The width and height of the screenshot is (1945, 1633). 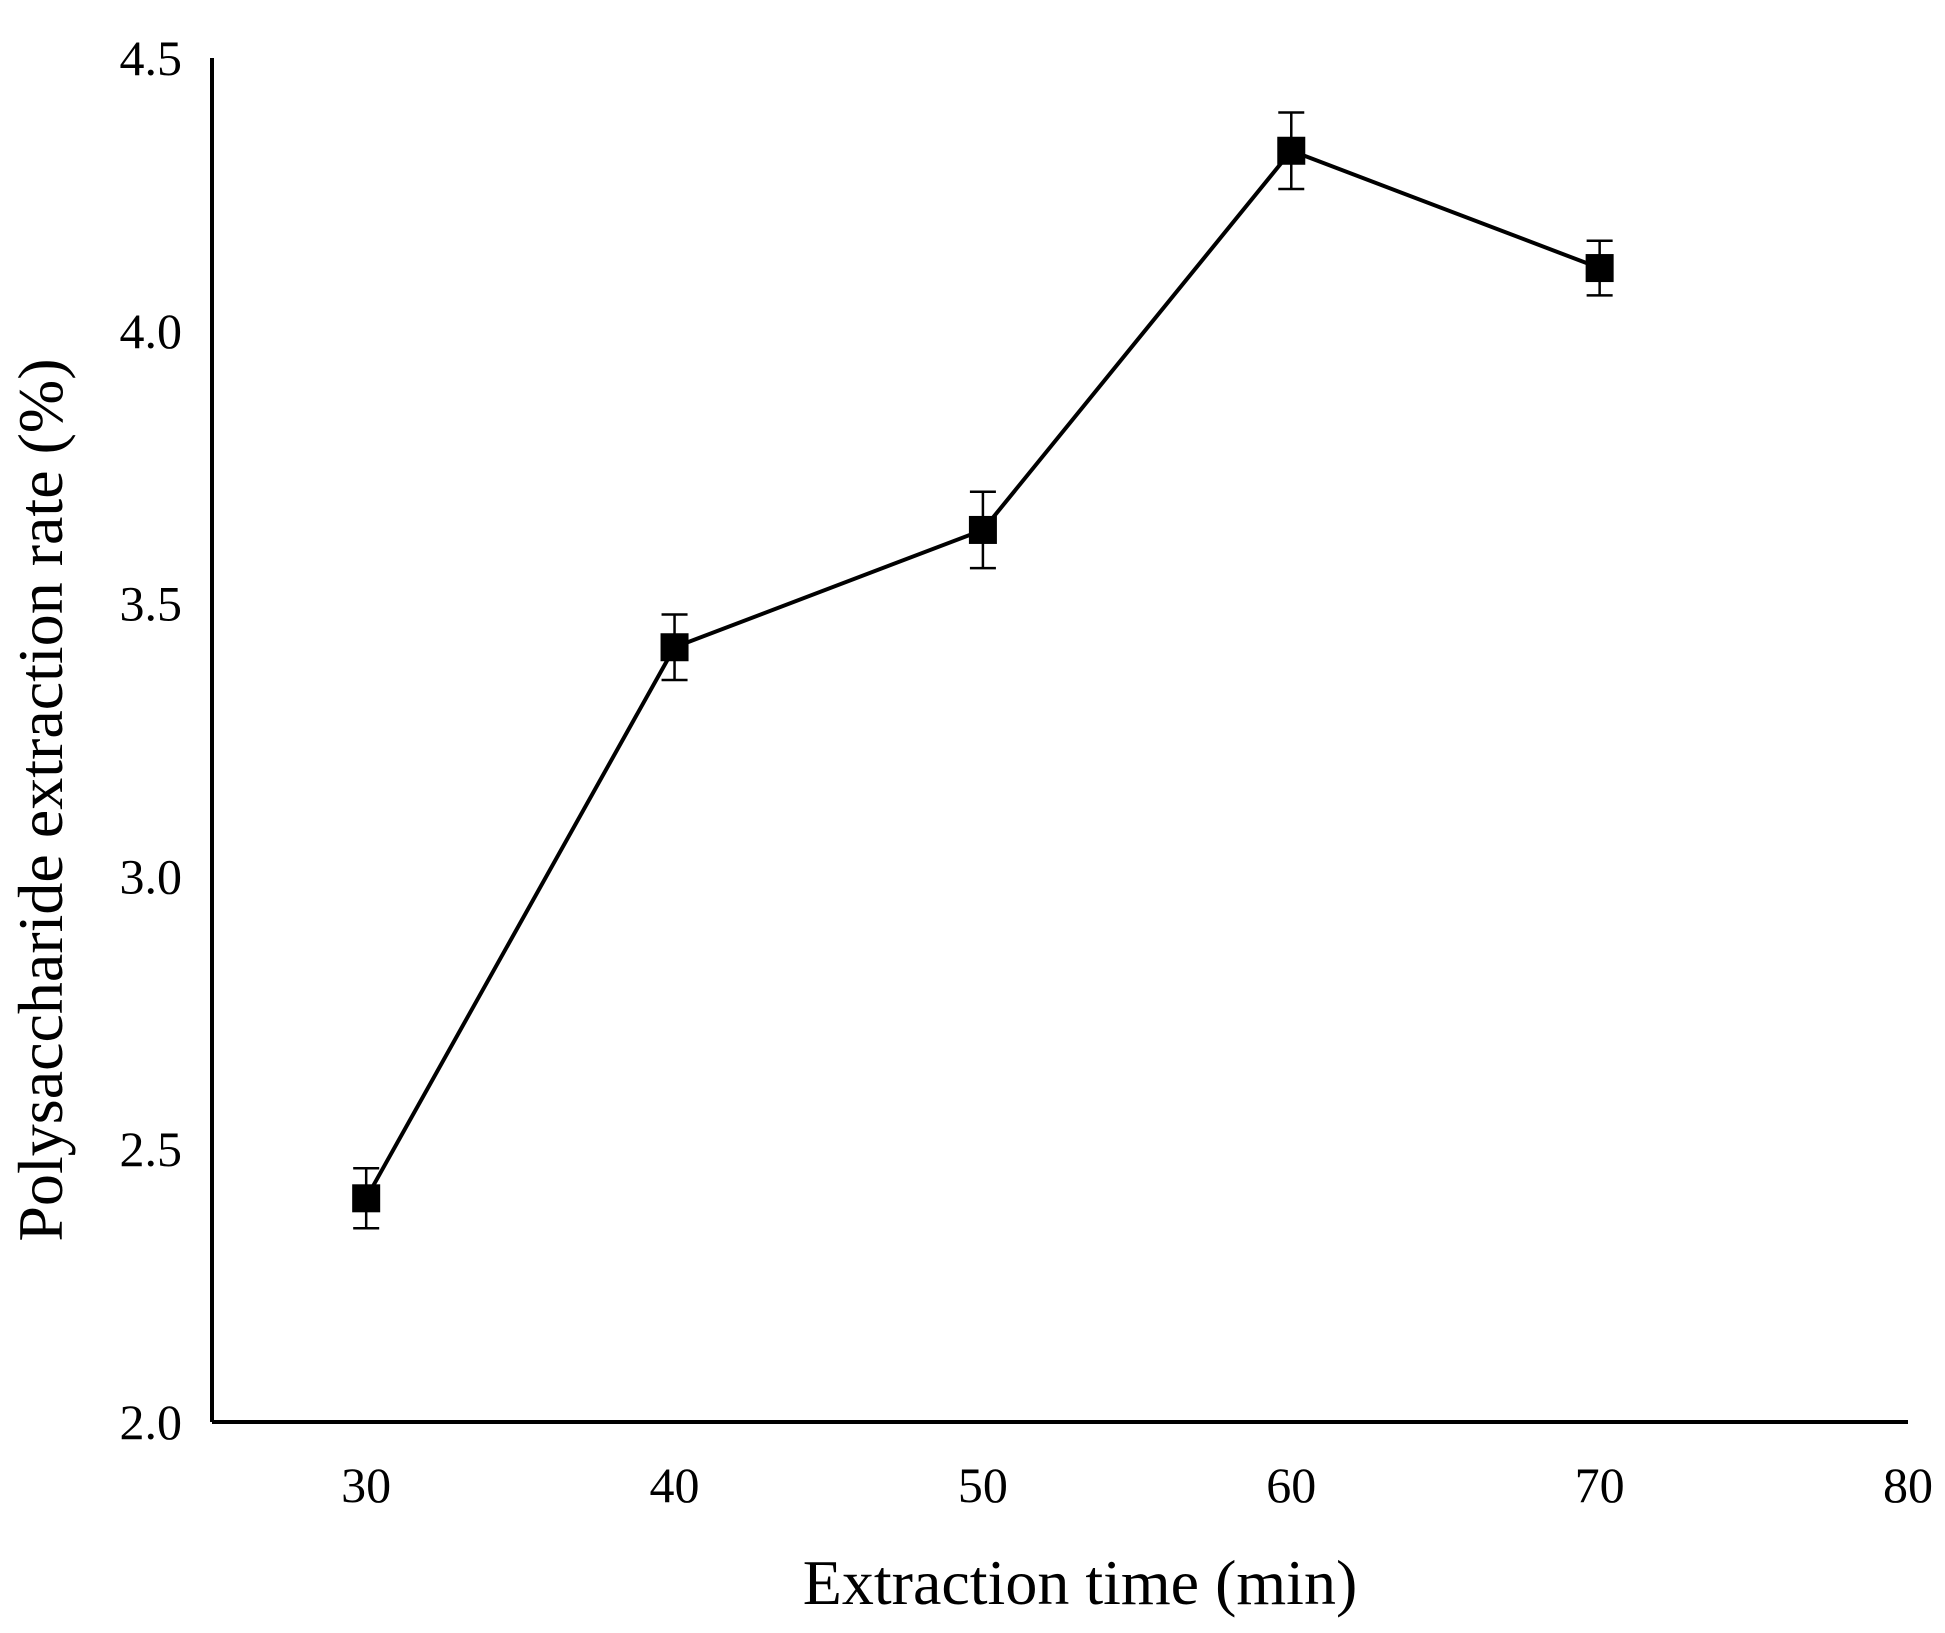 What do you see at coordinates (151, 740) in the screenshot?
I see `y-tick-labels: 2.0 2.5 3.0 3.5 4.0 4.5` at bounding box center [151, 740].